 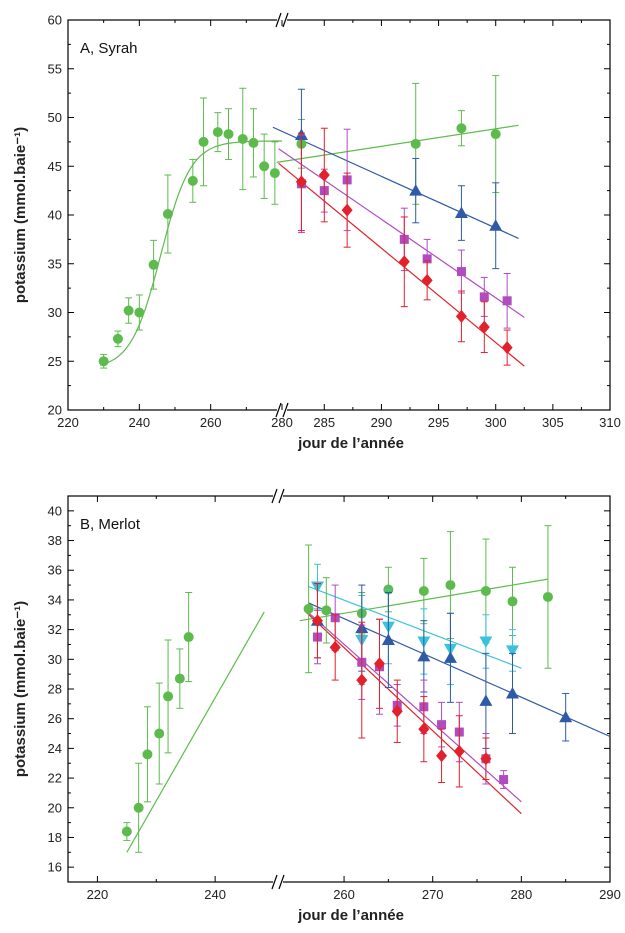 What do you see at coordinates (55, 312) in the screenshot?
I see `panel-a-y-tick-label: 30` at bounding box center [55, 312].